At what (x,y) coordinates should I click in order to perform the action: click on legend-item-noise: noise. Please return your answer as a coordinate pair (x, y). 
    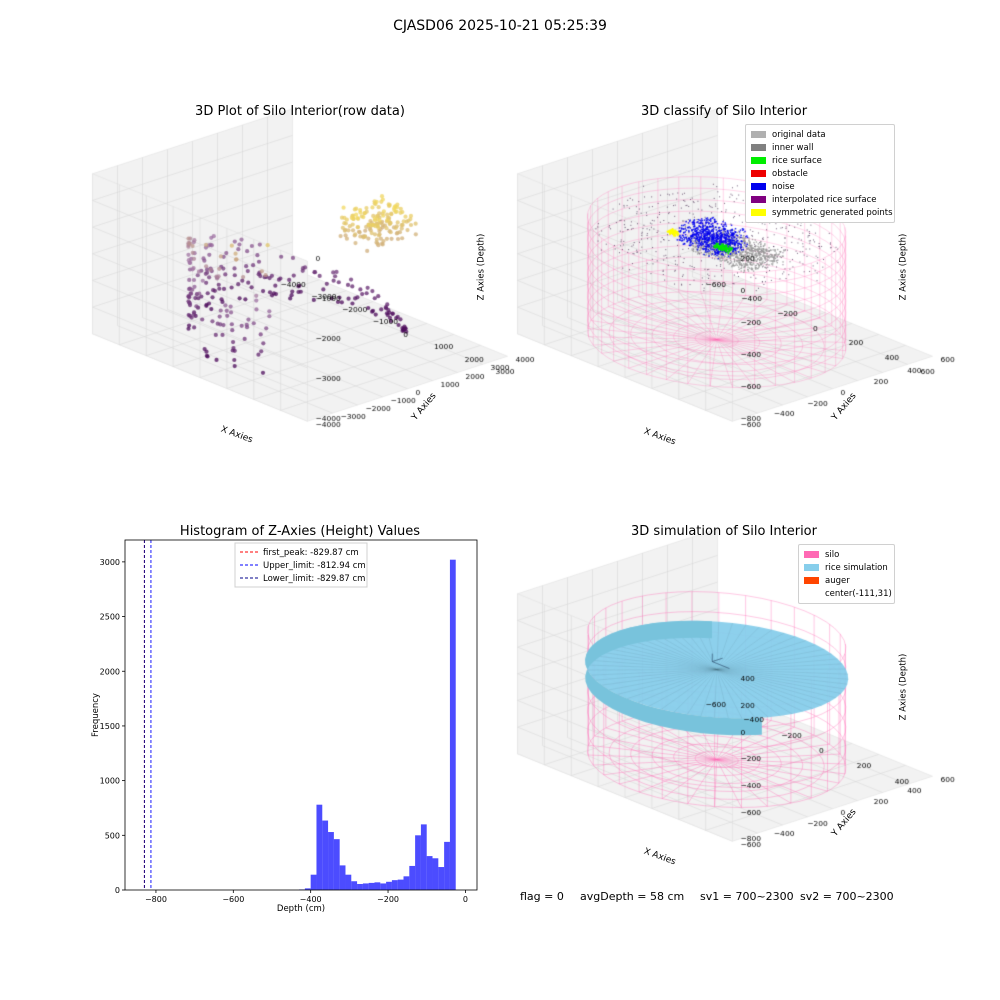
    Looking at the image, I should click on (820, 186).